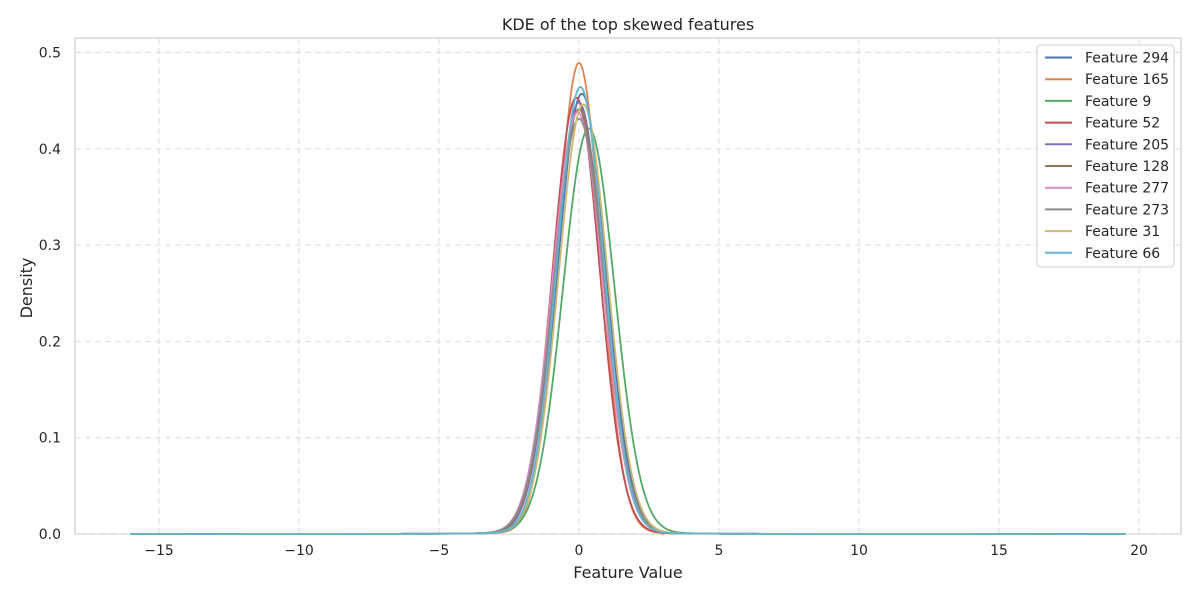 This screenshot has height=600, width=1200. I want to click on legend-label: Feature 128, so click(1127, 167).